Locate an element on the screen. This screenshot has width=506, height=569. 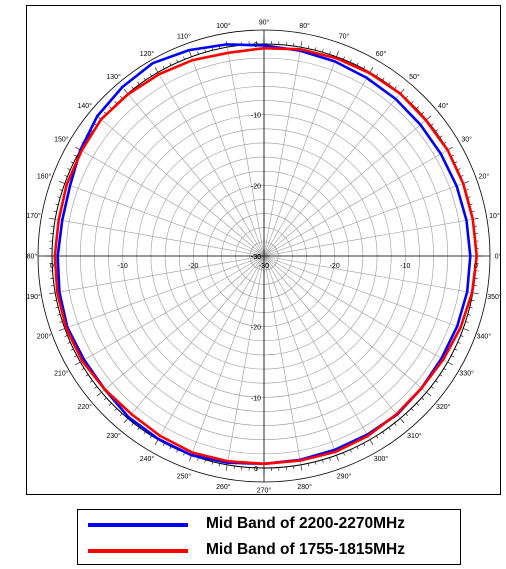
legend-item: Mid Band of 1755-1815MHz is located at coordinates (269, 551).